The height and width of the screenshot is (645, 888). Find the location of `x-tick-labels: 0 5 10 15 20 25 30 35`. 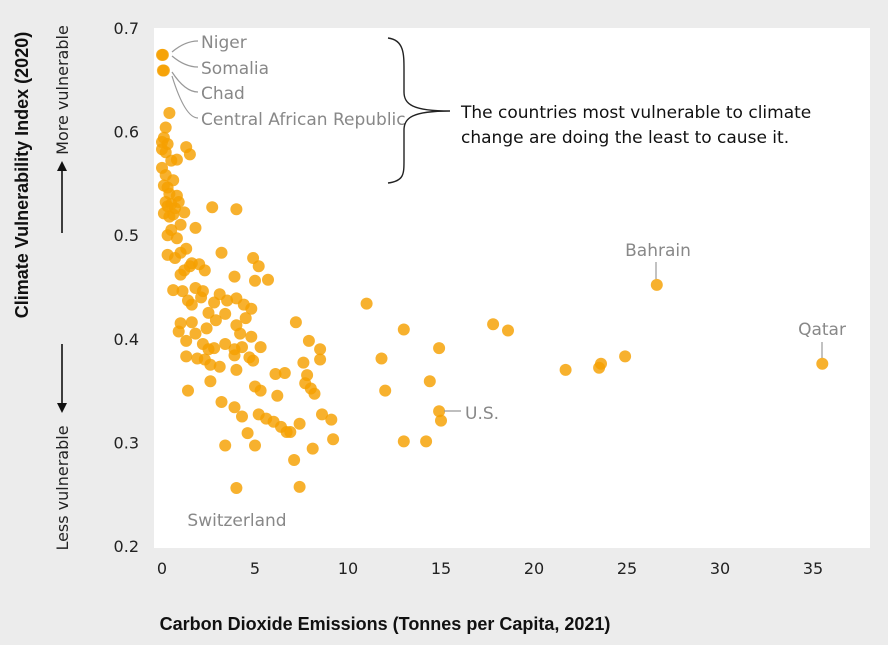

x-tick-labels: 0 5 10 15 20 25 30 35 is located at coordinates (490, 568).